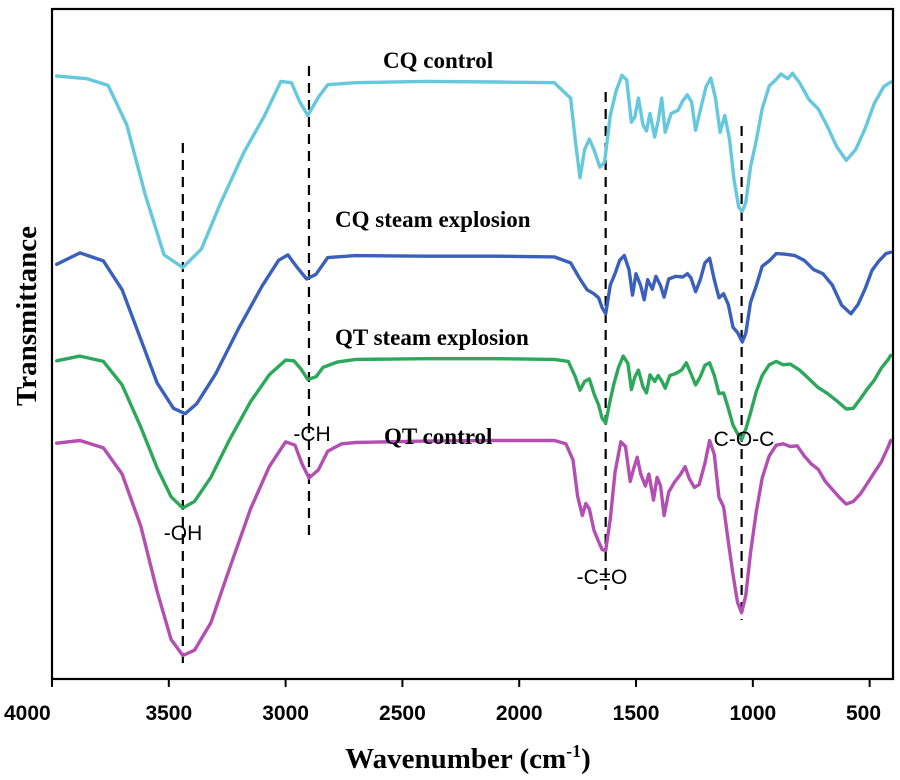  I want to click on x-tick-layer: 4000 3500 3000 2500 2000 1500 1000 500, so click(442, 702).